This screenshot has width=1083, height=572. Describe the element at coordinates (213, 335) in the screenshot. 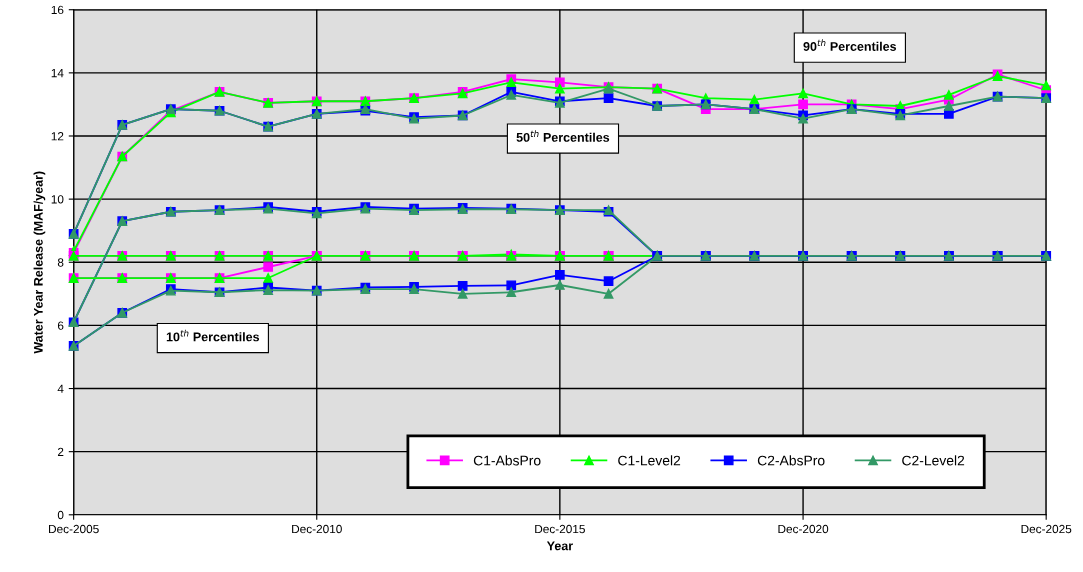

I see `annotation: 10$^{th}$ Percentiles` at that location.